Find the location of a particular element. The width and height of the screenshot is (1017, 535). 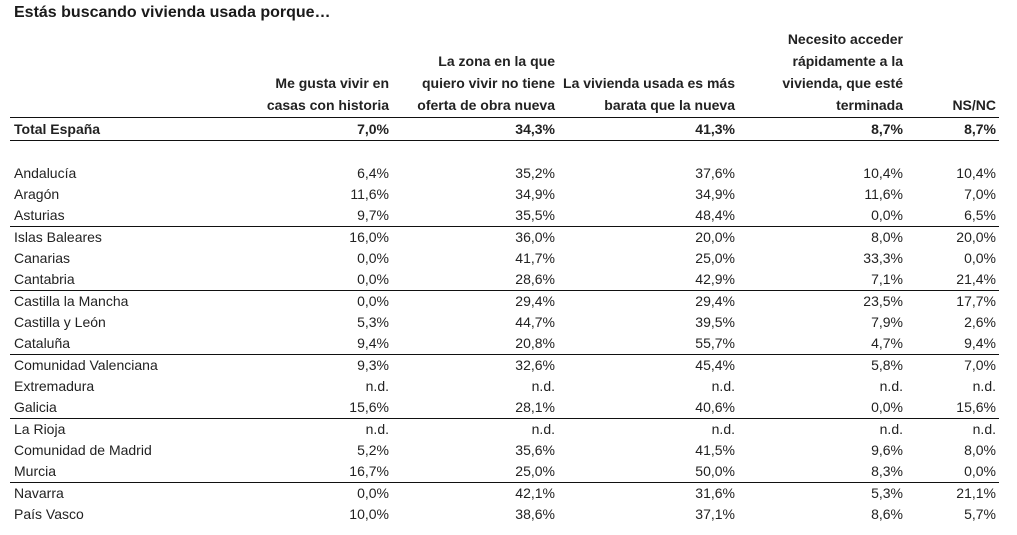

table-cell: 7,9% is located at coordinates (887, 322).